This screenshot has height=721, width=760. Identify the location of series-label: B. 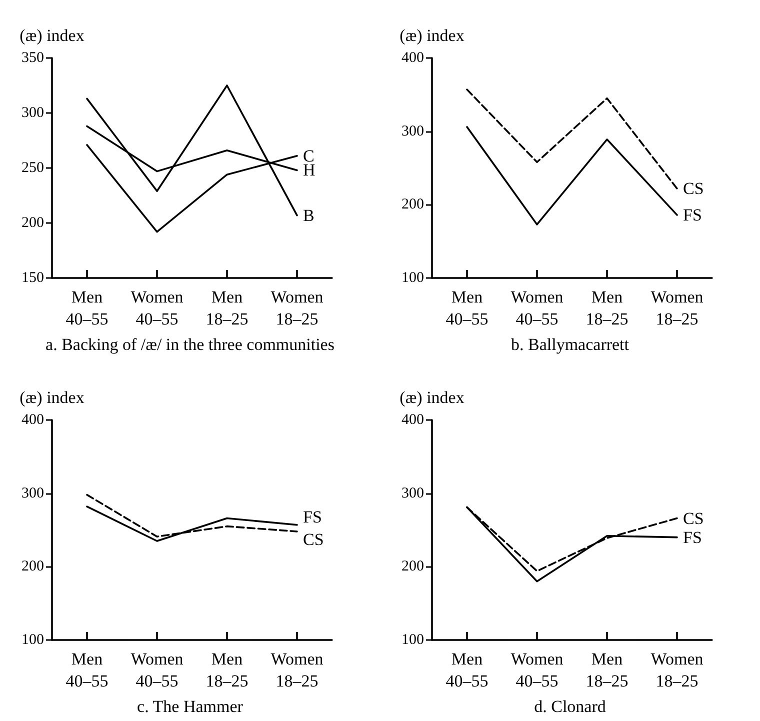
(308, 215).